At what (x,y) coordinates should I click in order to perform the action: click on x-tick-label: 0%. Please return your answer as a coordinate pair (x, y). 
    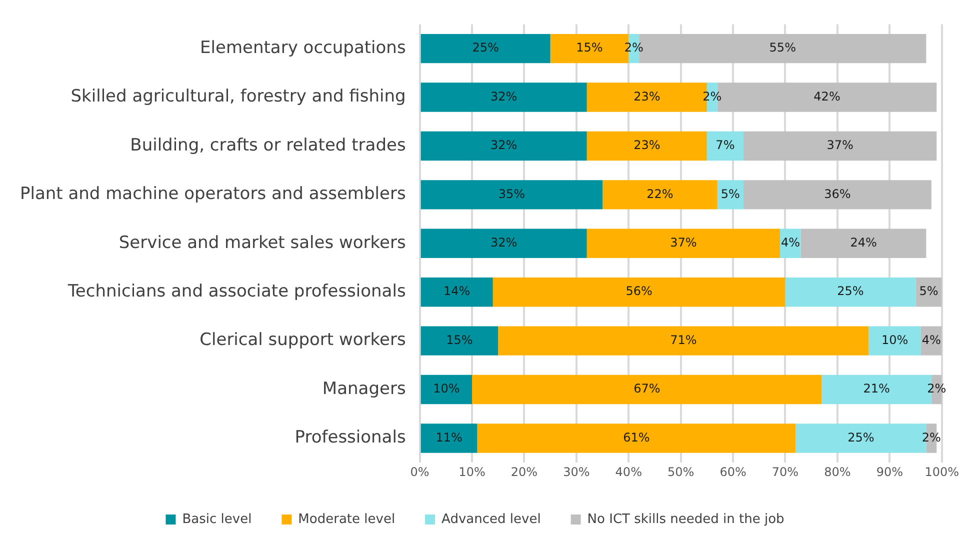
    Looking at the image, I should click on (420, 471).